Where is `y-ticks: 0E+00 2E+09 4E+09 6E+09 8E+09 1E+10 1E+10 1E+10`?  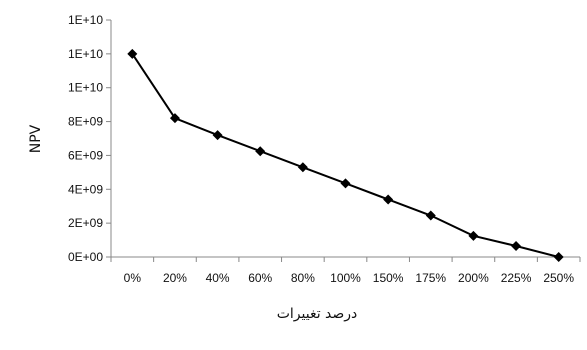
y-ticks: 0E+00 2E+09 4E+09 6E+09 8E+09 1E+10 1E+10 1E+10 is located at coordinates (89, 138).